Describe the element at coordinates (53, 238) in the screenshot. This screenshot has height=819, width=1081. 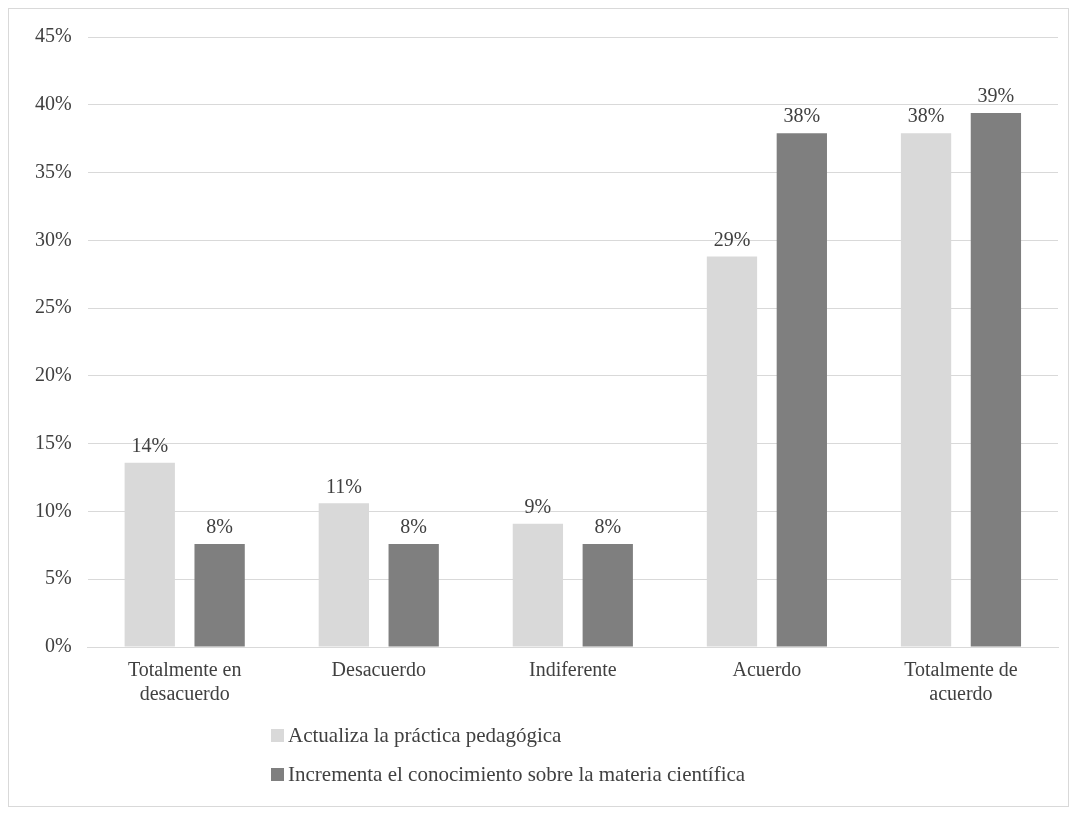
I see `y-tick-label: 30%` at that location.